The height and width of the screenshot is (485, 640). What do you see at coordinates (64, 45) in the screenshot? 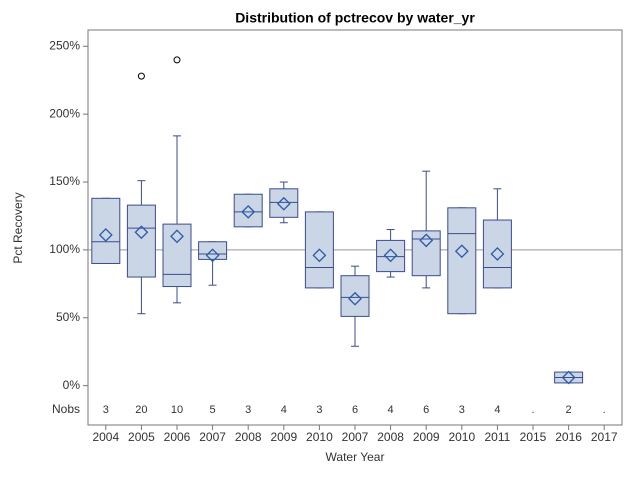
I see `y-tick-label: 250%` at bounding box center [64, 45].